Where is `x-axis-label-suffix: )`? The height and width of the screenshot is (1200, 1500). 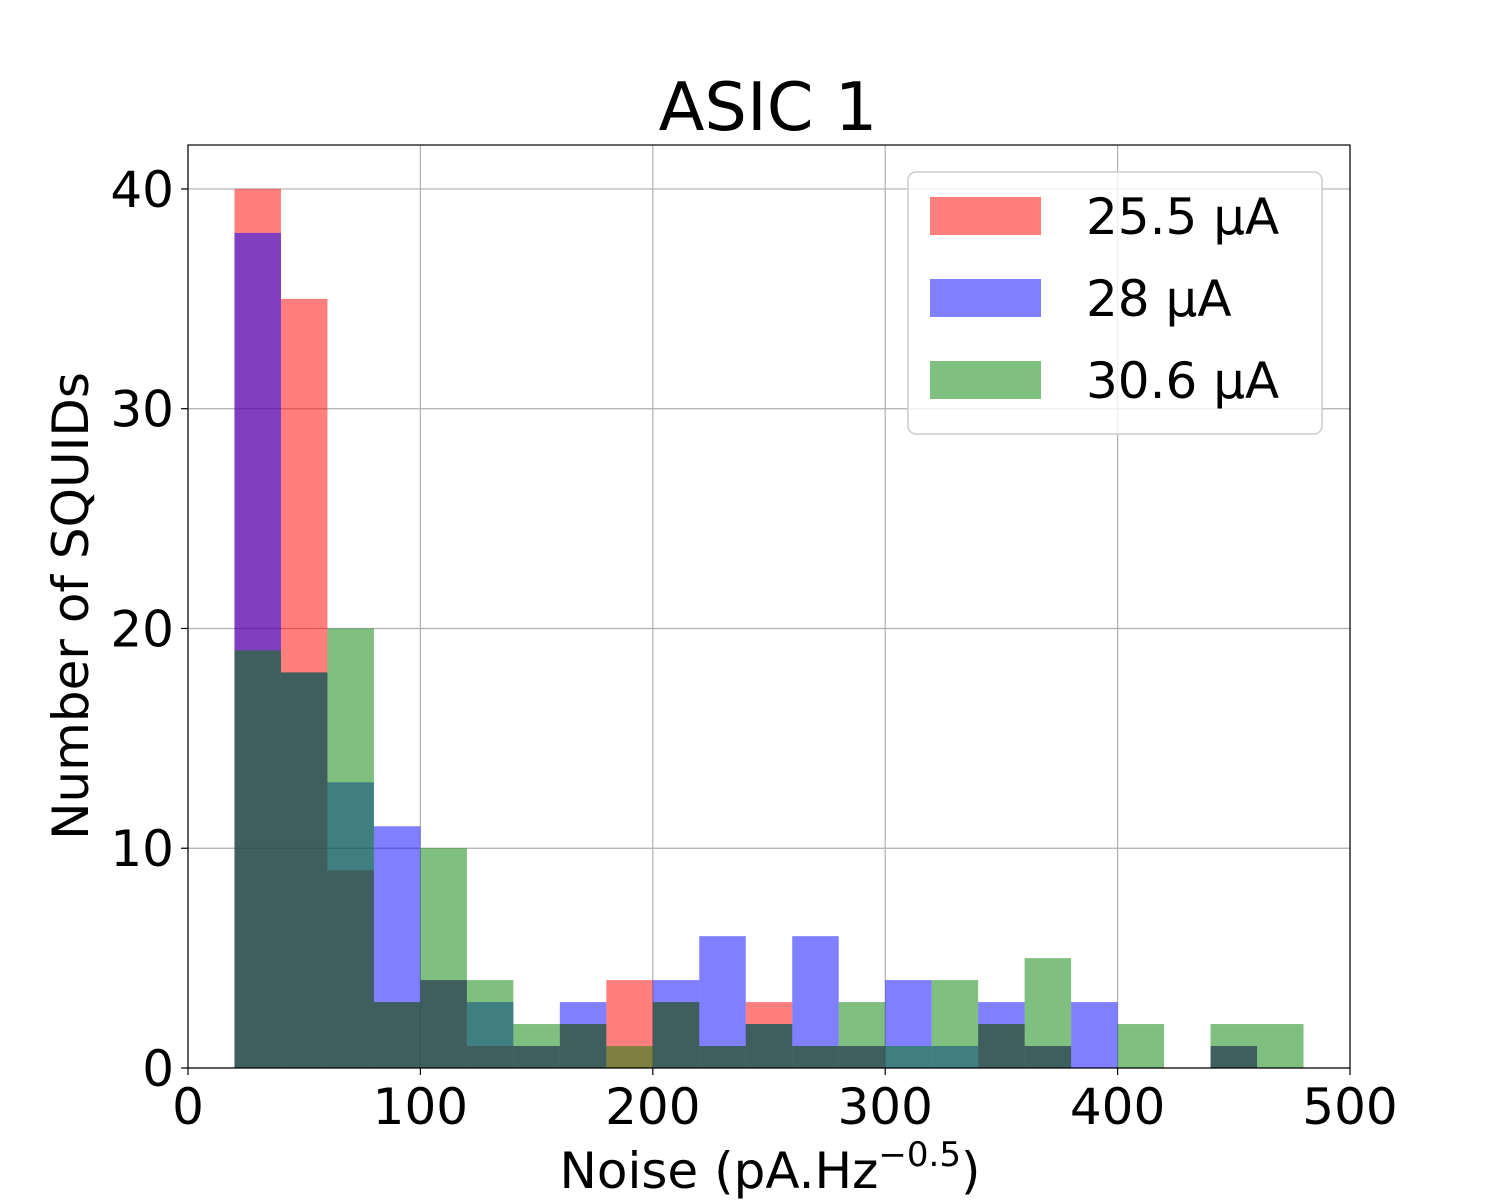 x-axis-label-suffix: ) is located at coordinates (971, 1171).